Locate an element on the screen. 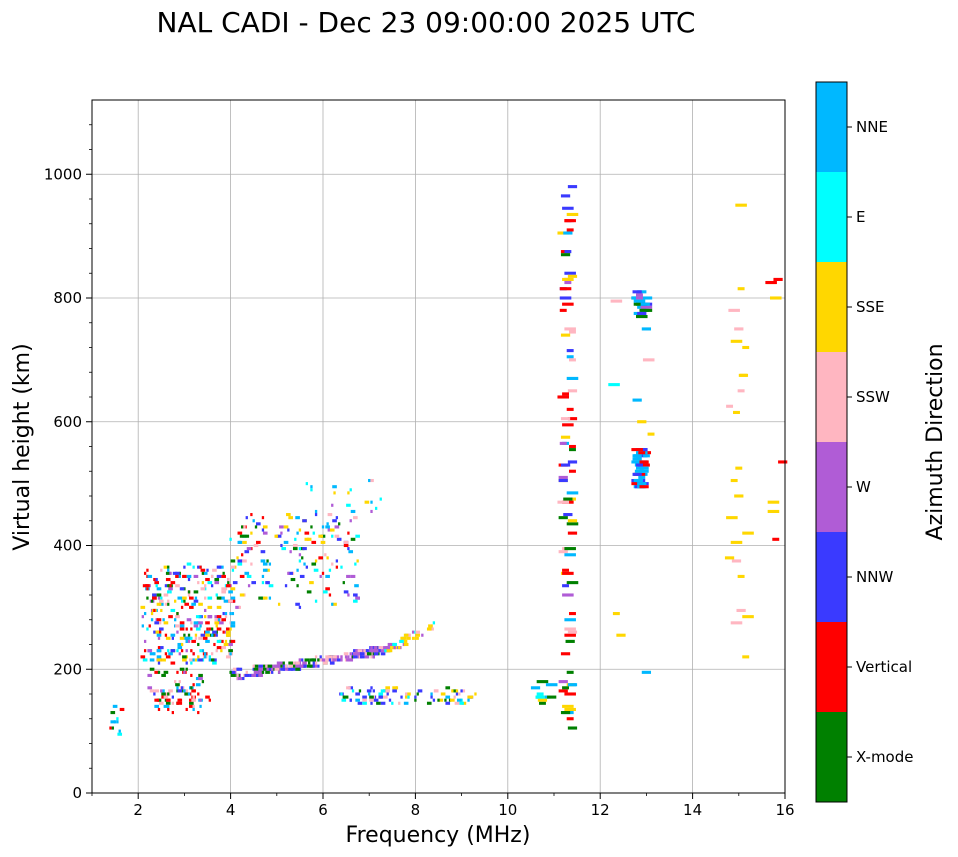  colorbar-tick-label: SSW is located at coordinates (873, 397).